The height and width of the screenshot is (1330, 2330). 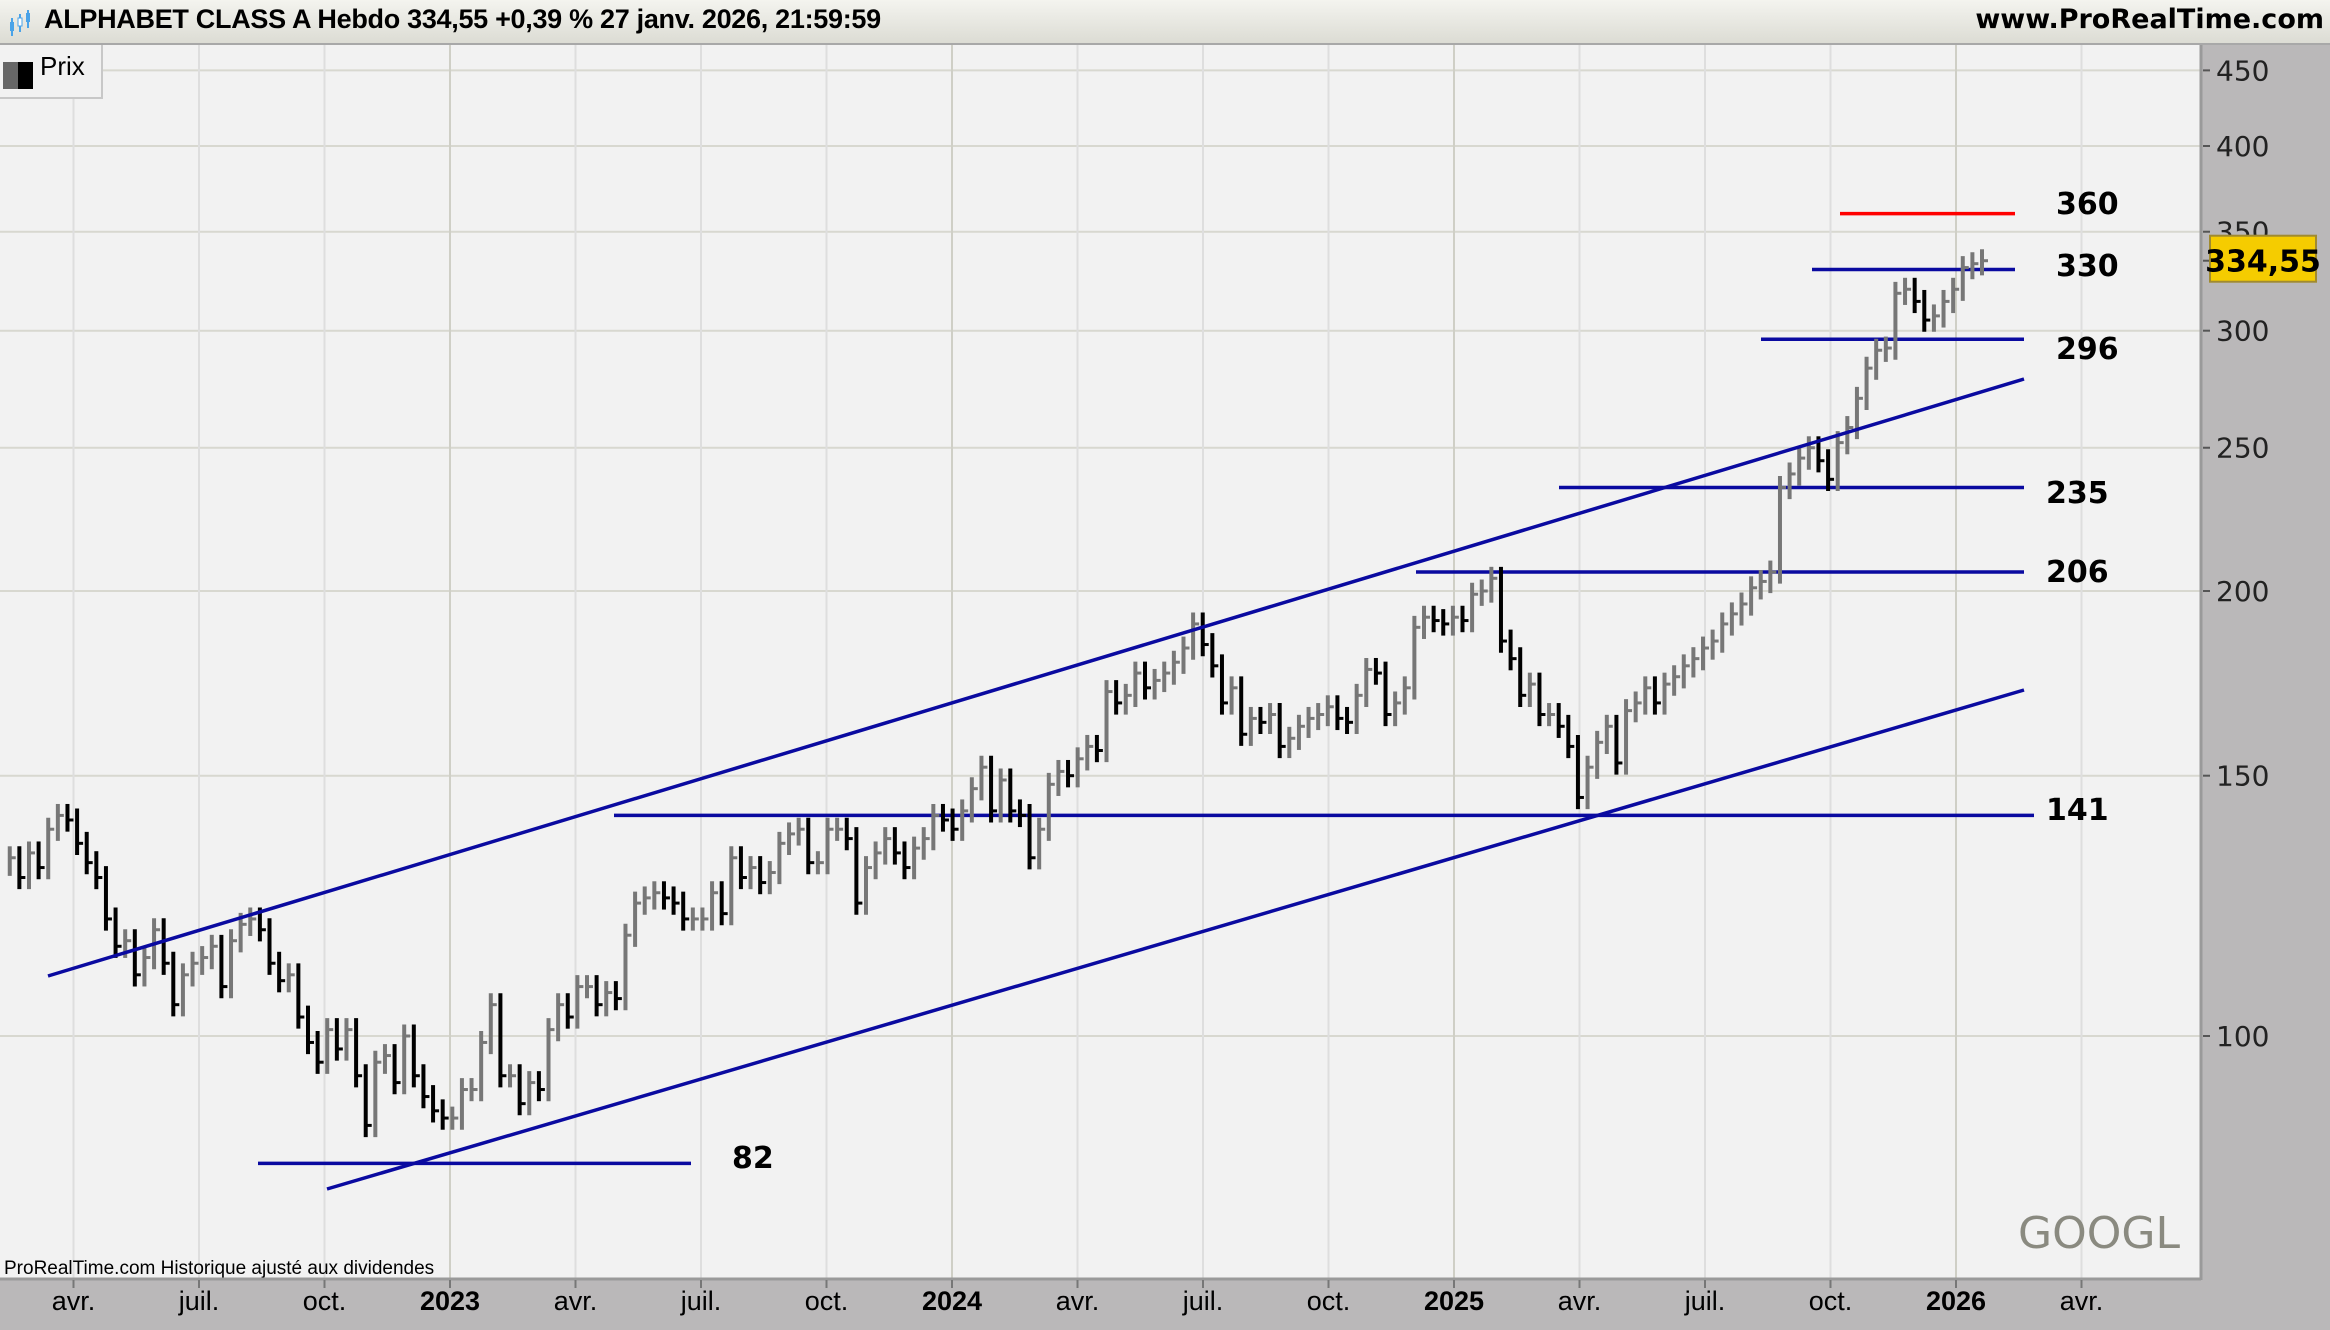 What do you see at coordinates (2077, 572) in the screenshot?
I see `level-label-206: 206` at bounding box center [2077, 572].